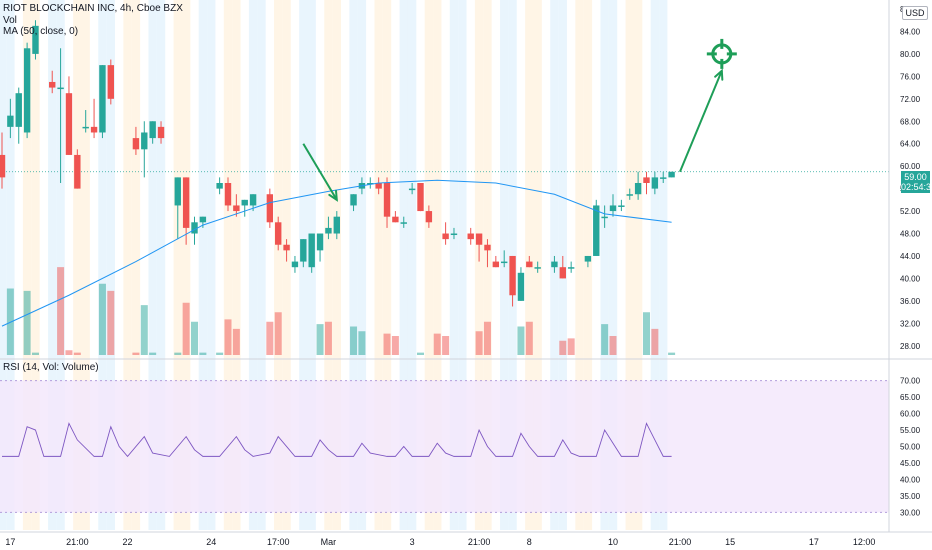 The height and width of the screenshot is (550, 932). Describe the element at coordinates (910, 496) in the screenshot. I see `rsi-tick-label: 35.00` at that location.